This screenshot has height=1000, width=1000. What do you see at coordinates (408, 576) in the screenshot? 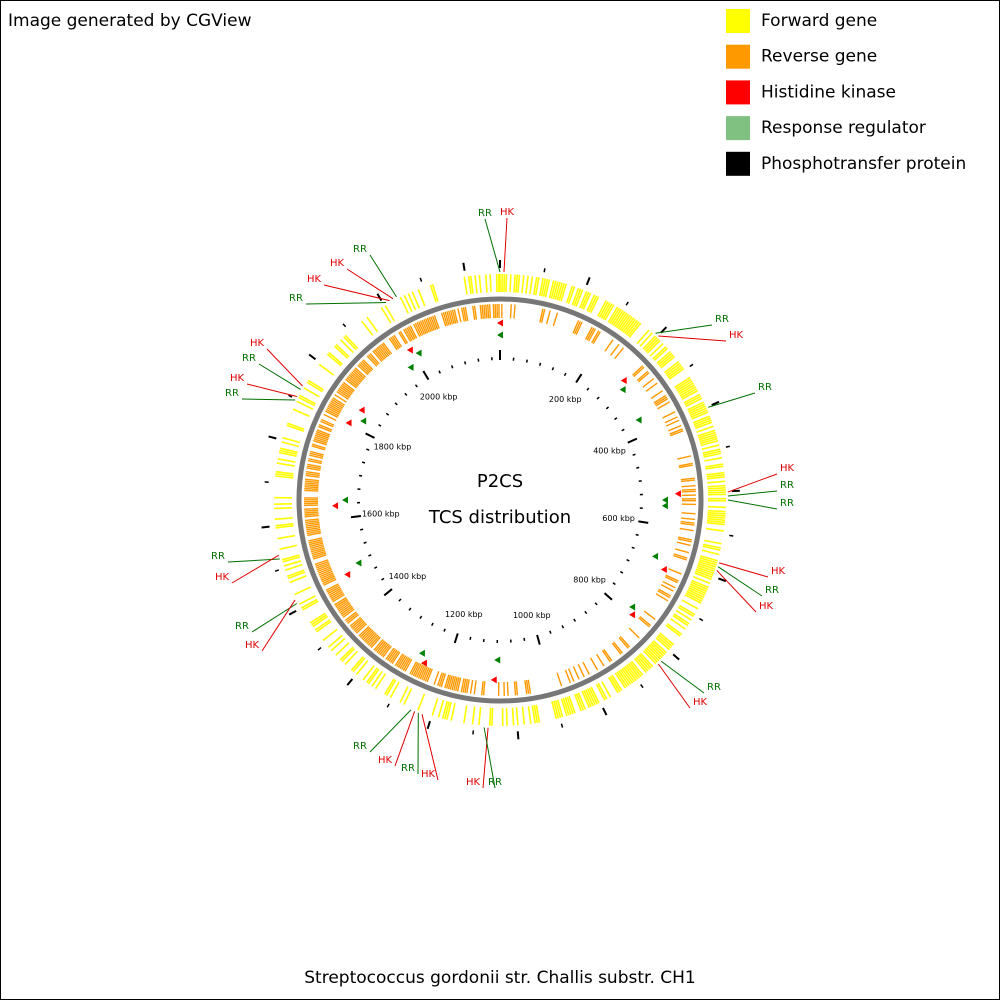
I see `ruler-label: 1400 kbp` at bounding box center [408, 576].